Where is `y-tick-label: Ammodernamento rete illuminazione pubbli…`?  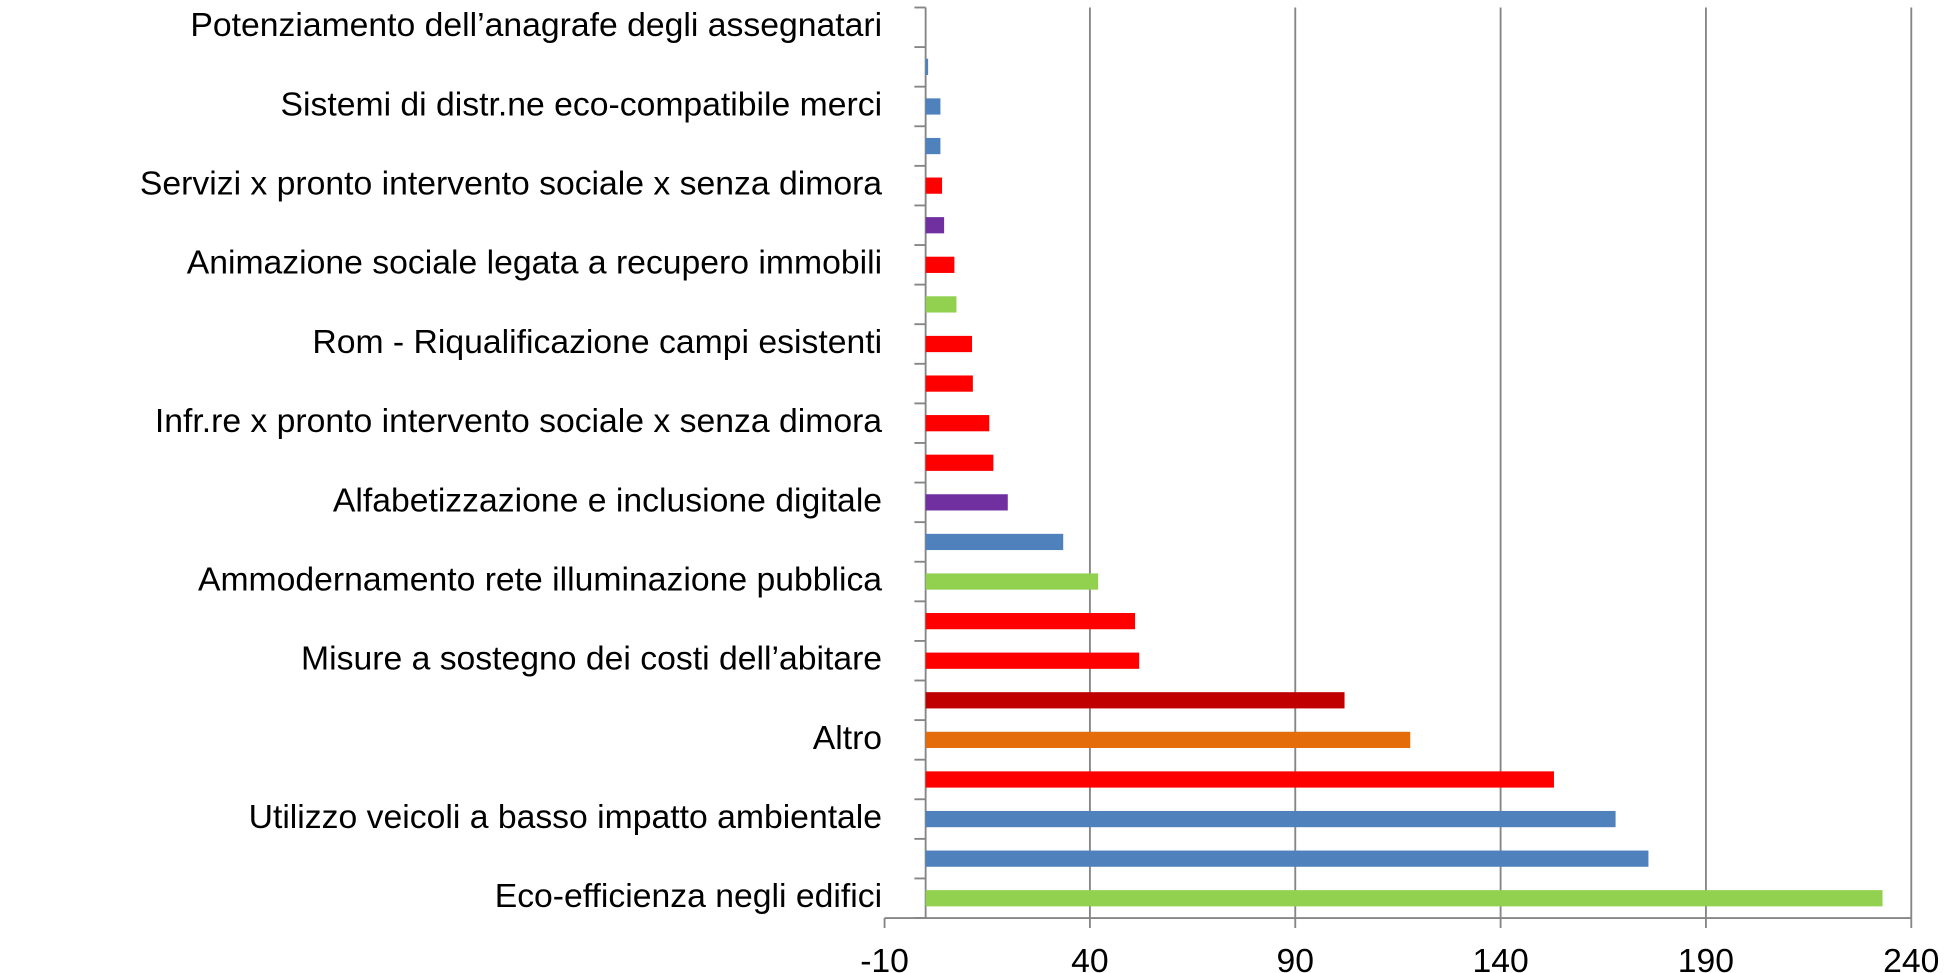 y-tick-label: Ammodernamento rete illuminazione pubbli… is located at coordinates (540, 579).